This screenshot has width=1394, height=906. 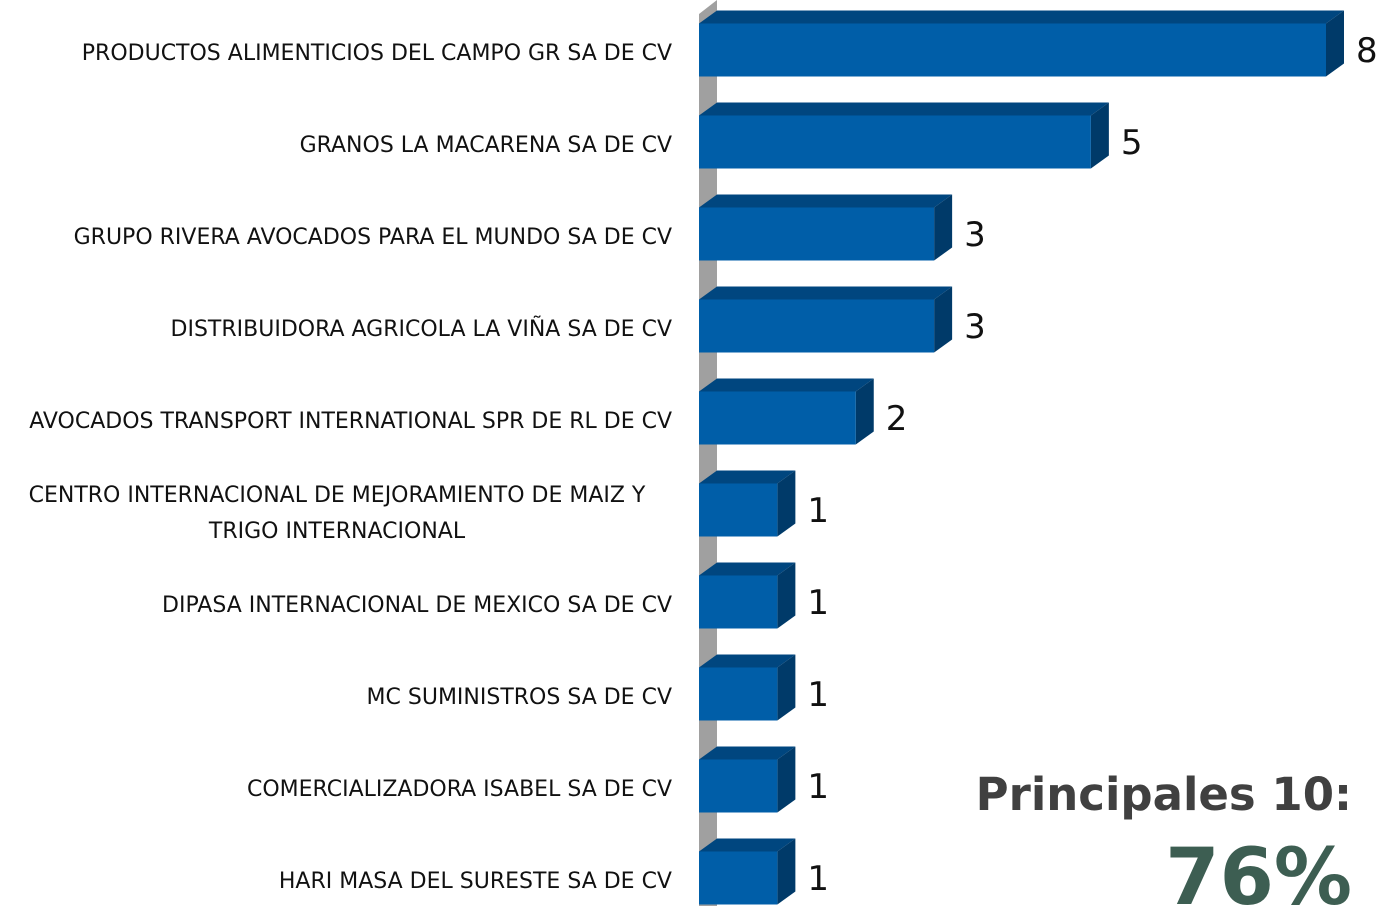 I want to click on y-tick-label: DIPASA INTERNACIONAL DE MEXICO SA DE CV, so click(x=417, y=605).